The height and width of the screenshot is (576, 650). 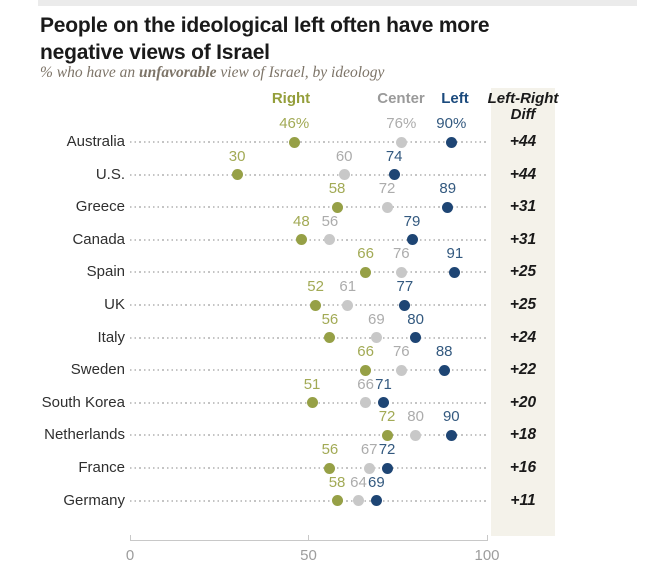 I want to click on x-axis-tick-label: 100, so click(x=487, y=555).